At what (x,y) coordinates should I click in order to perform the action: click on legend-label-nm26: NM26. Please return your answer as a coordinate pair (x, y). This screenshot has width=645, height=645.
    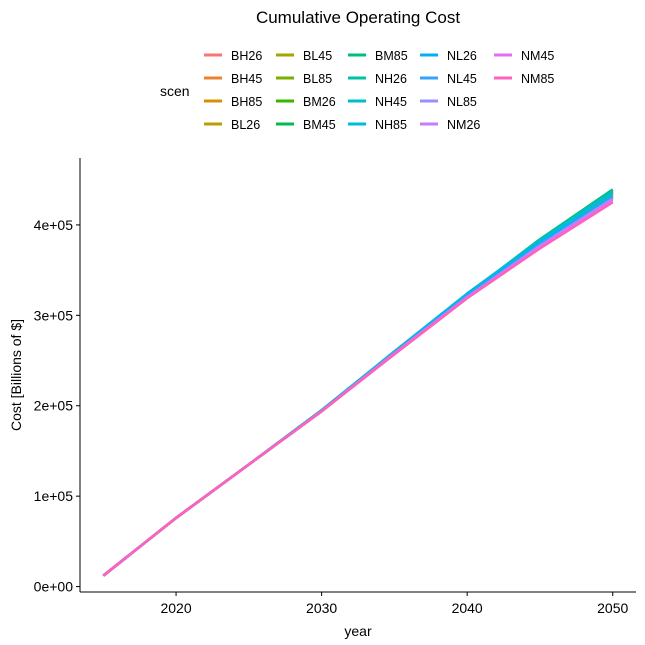
    Looking at the image, I should click on (463, 125).